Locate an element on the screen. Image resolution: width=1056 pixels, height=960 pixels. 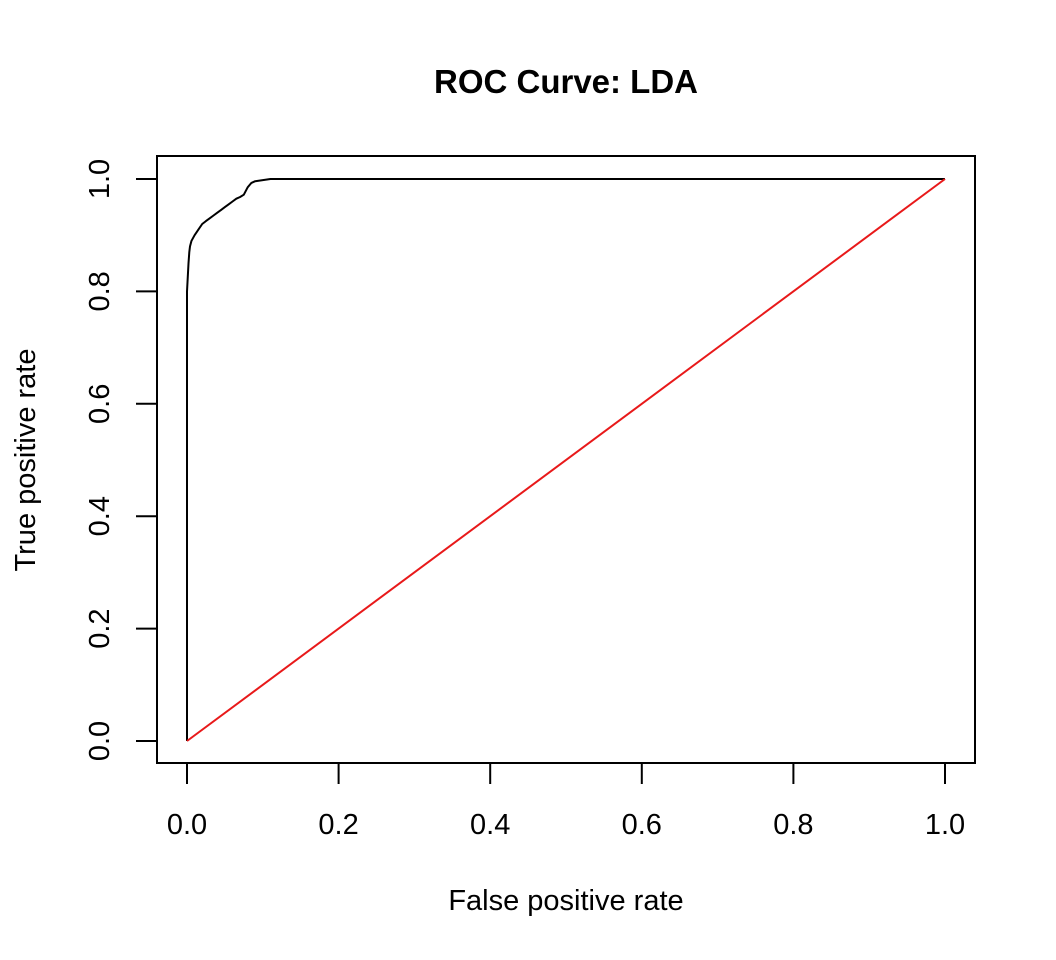
x-tick-label: 0.4 is located at coordinates (490, 825).